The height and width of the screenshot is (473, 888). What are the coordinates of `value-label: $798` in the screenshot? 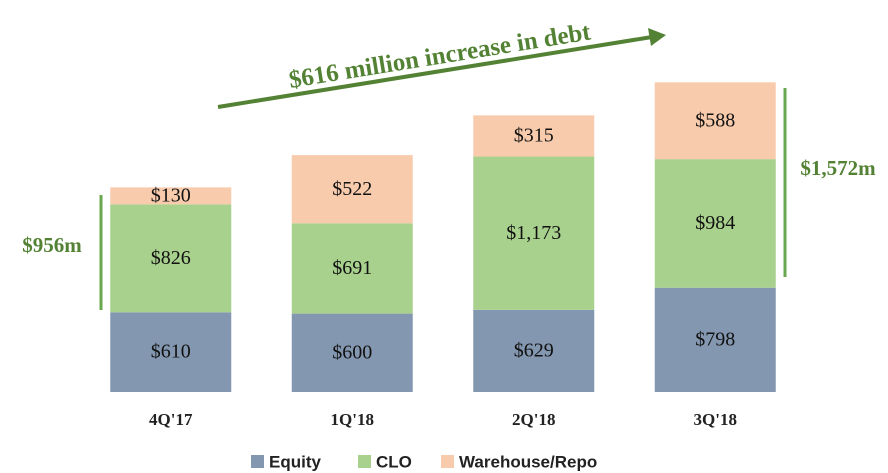 It's located at (715, 339).